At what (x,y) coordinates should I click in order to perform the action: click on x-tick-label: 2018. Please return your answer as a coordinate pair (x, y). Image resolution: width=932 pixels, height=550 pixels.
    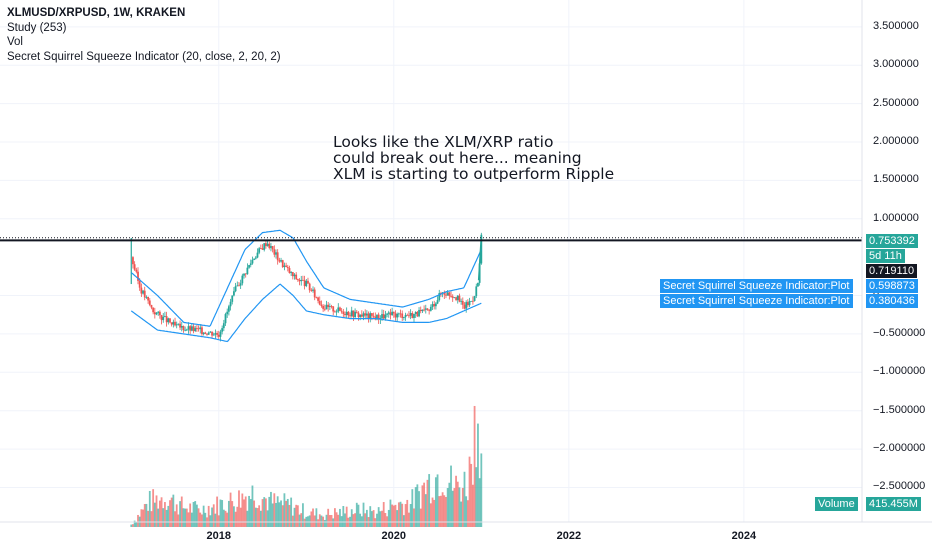
    Looking at the image, I should click on (219, 536).